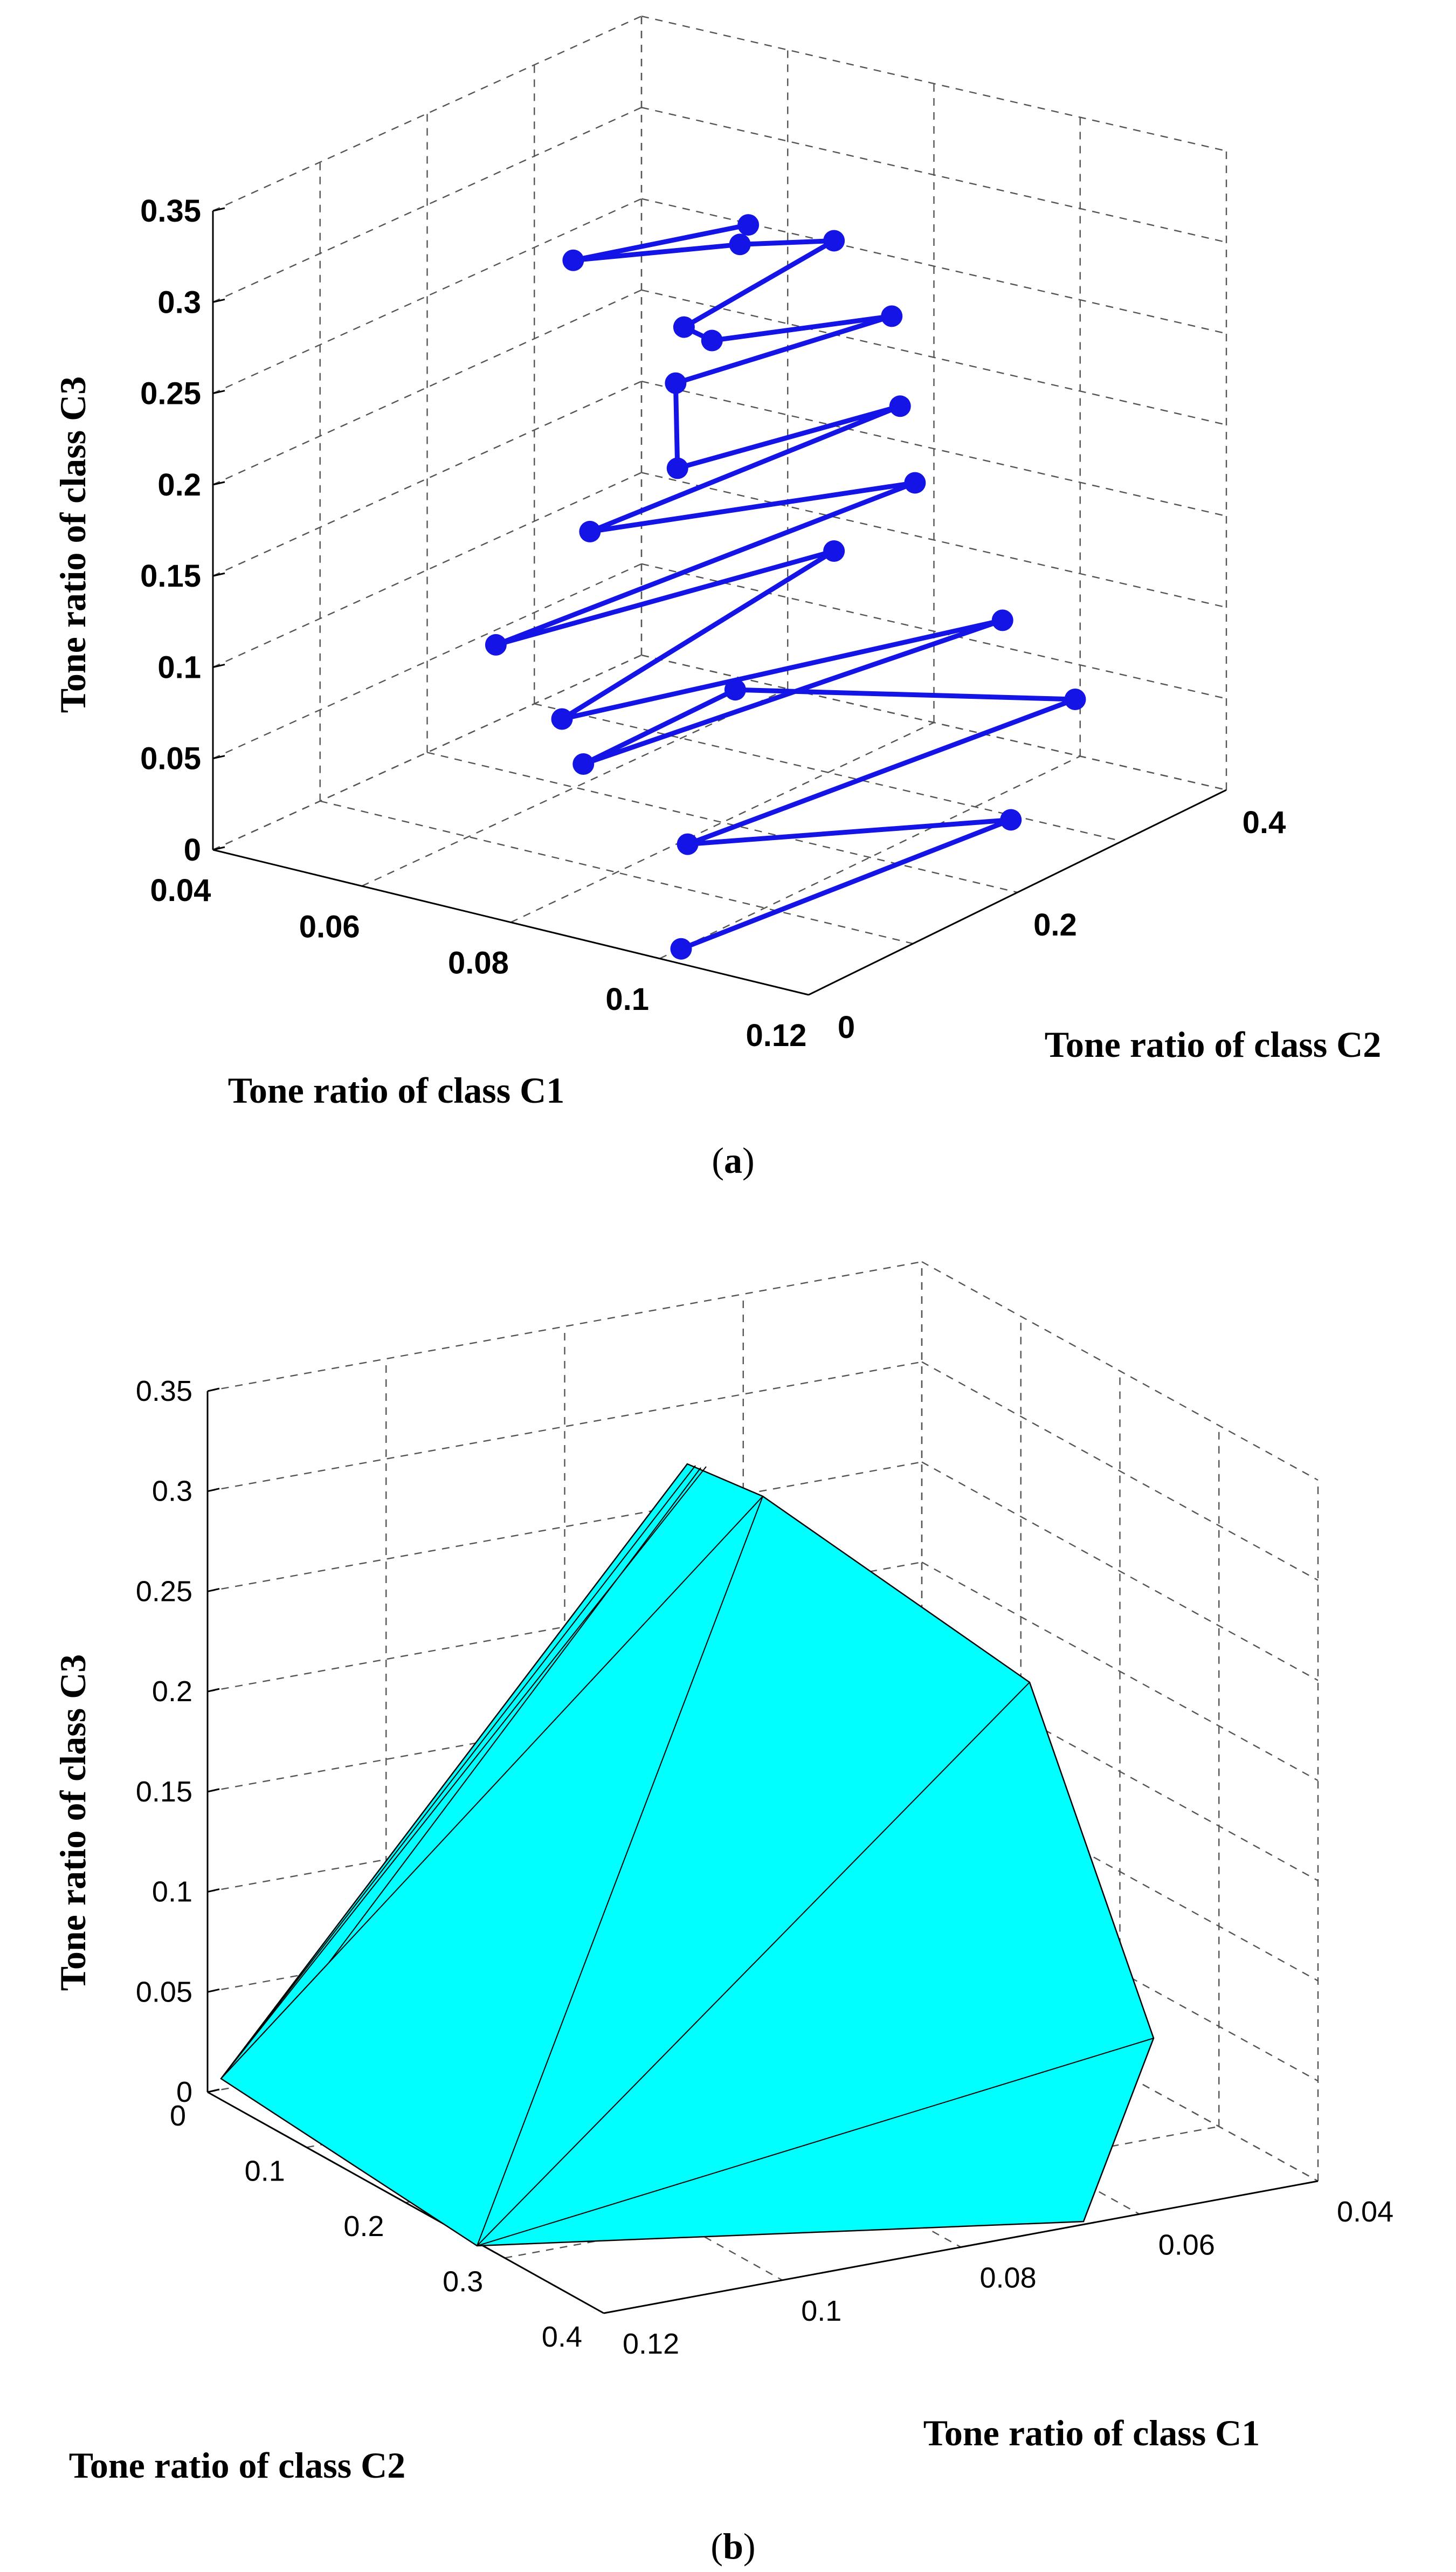  I want to click on panel-b-caption-letter: b, so click(733, 2546).